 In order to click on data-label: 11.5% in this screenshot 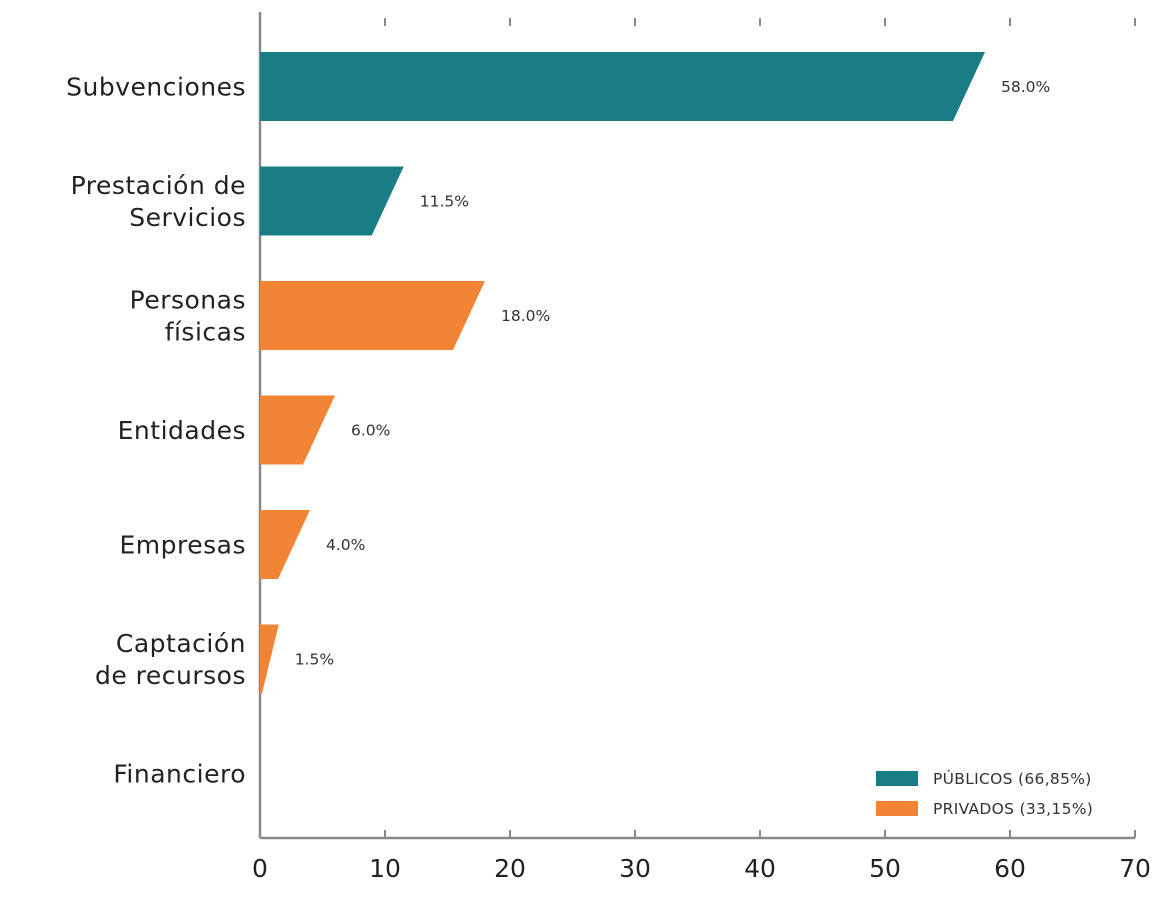, I will do `click(444, 202)`.